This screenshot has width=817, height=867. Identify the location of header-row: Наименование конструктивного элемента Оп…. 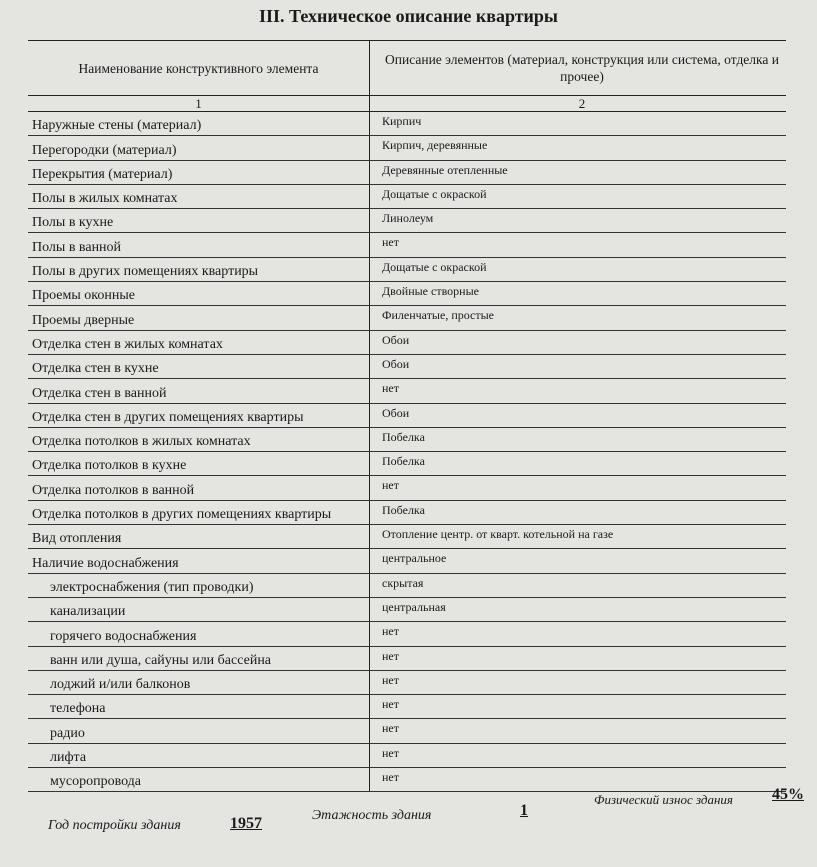
(407, 68).